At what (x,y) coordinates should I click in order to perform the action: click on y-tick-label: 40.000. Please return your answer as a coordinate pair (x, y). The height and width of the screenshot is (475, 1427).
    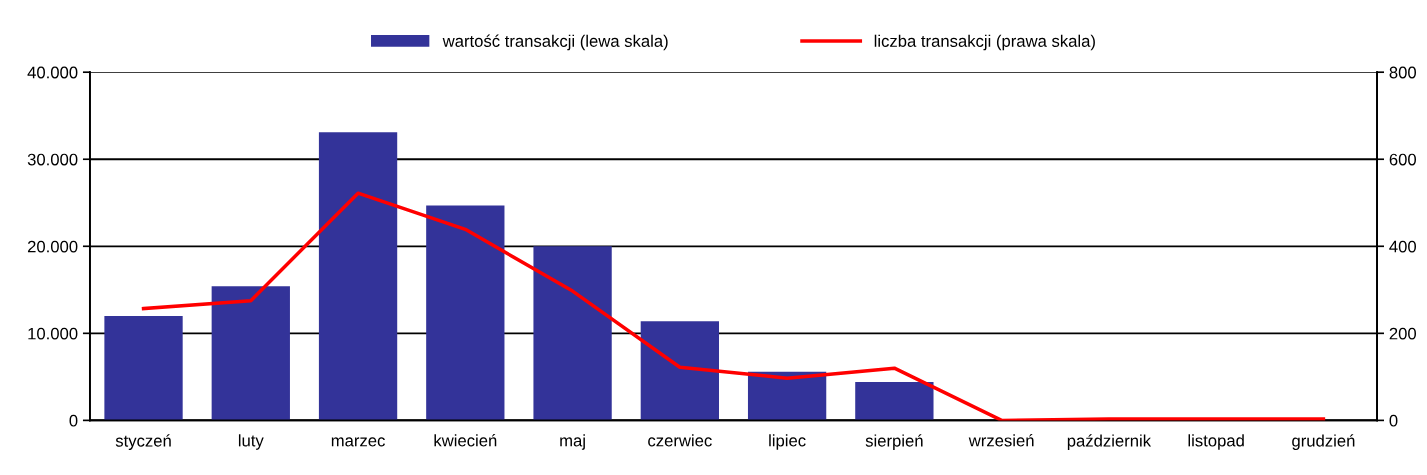
    Looking at the image, I should click on (52, 72).